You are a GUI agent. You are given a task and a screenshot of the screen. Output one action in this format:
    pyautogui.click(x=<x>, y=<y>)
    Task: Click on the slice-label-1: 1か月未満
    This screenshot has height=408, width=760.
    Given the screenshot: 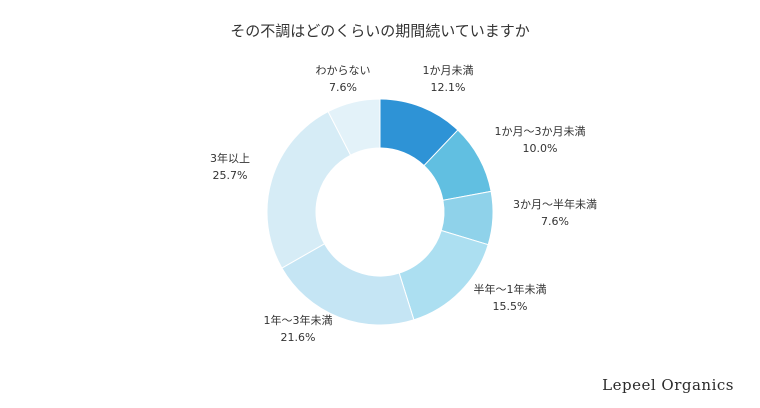 What is the action you would take?
    pyautogui.click(x=448, y=70)
    